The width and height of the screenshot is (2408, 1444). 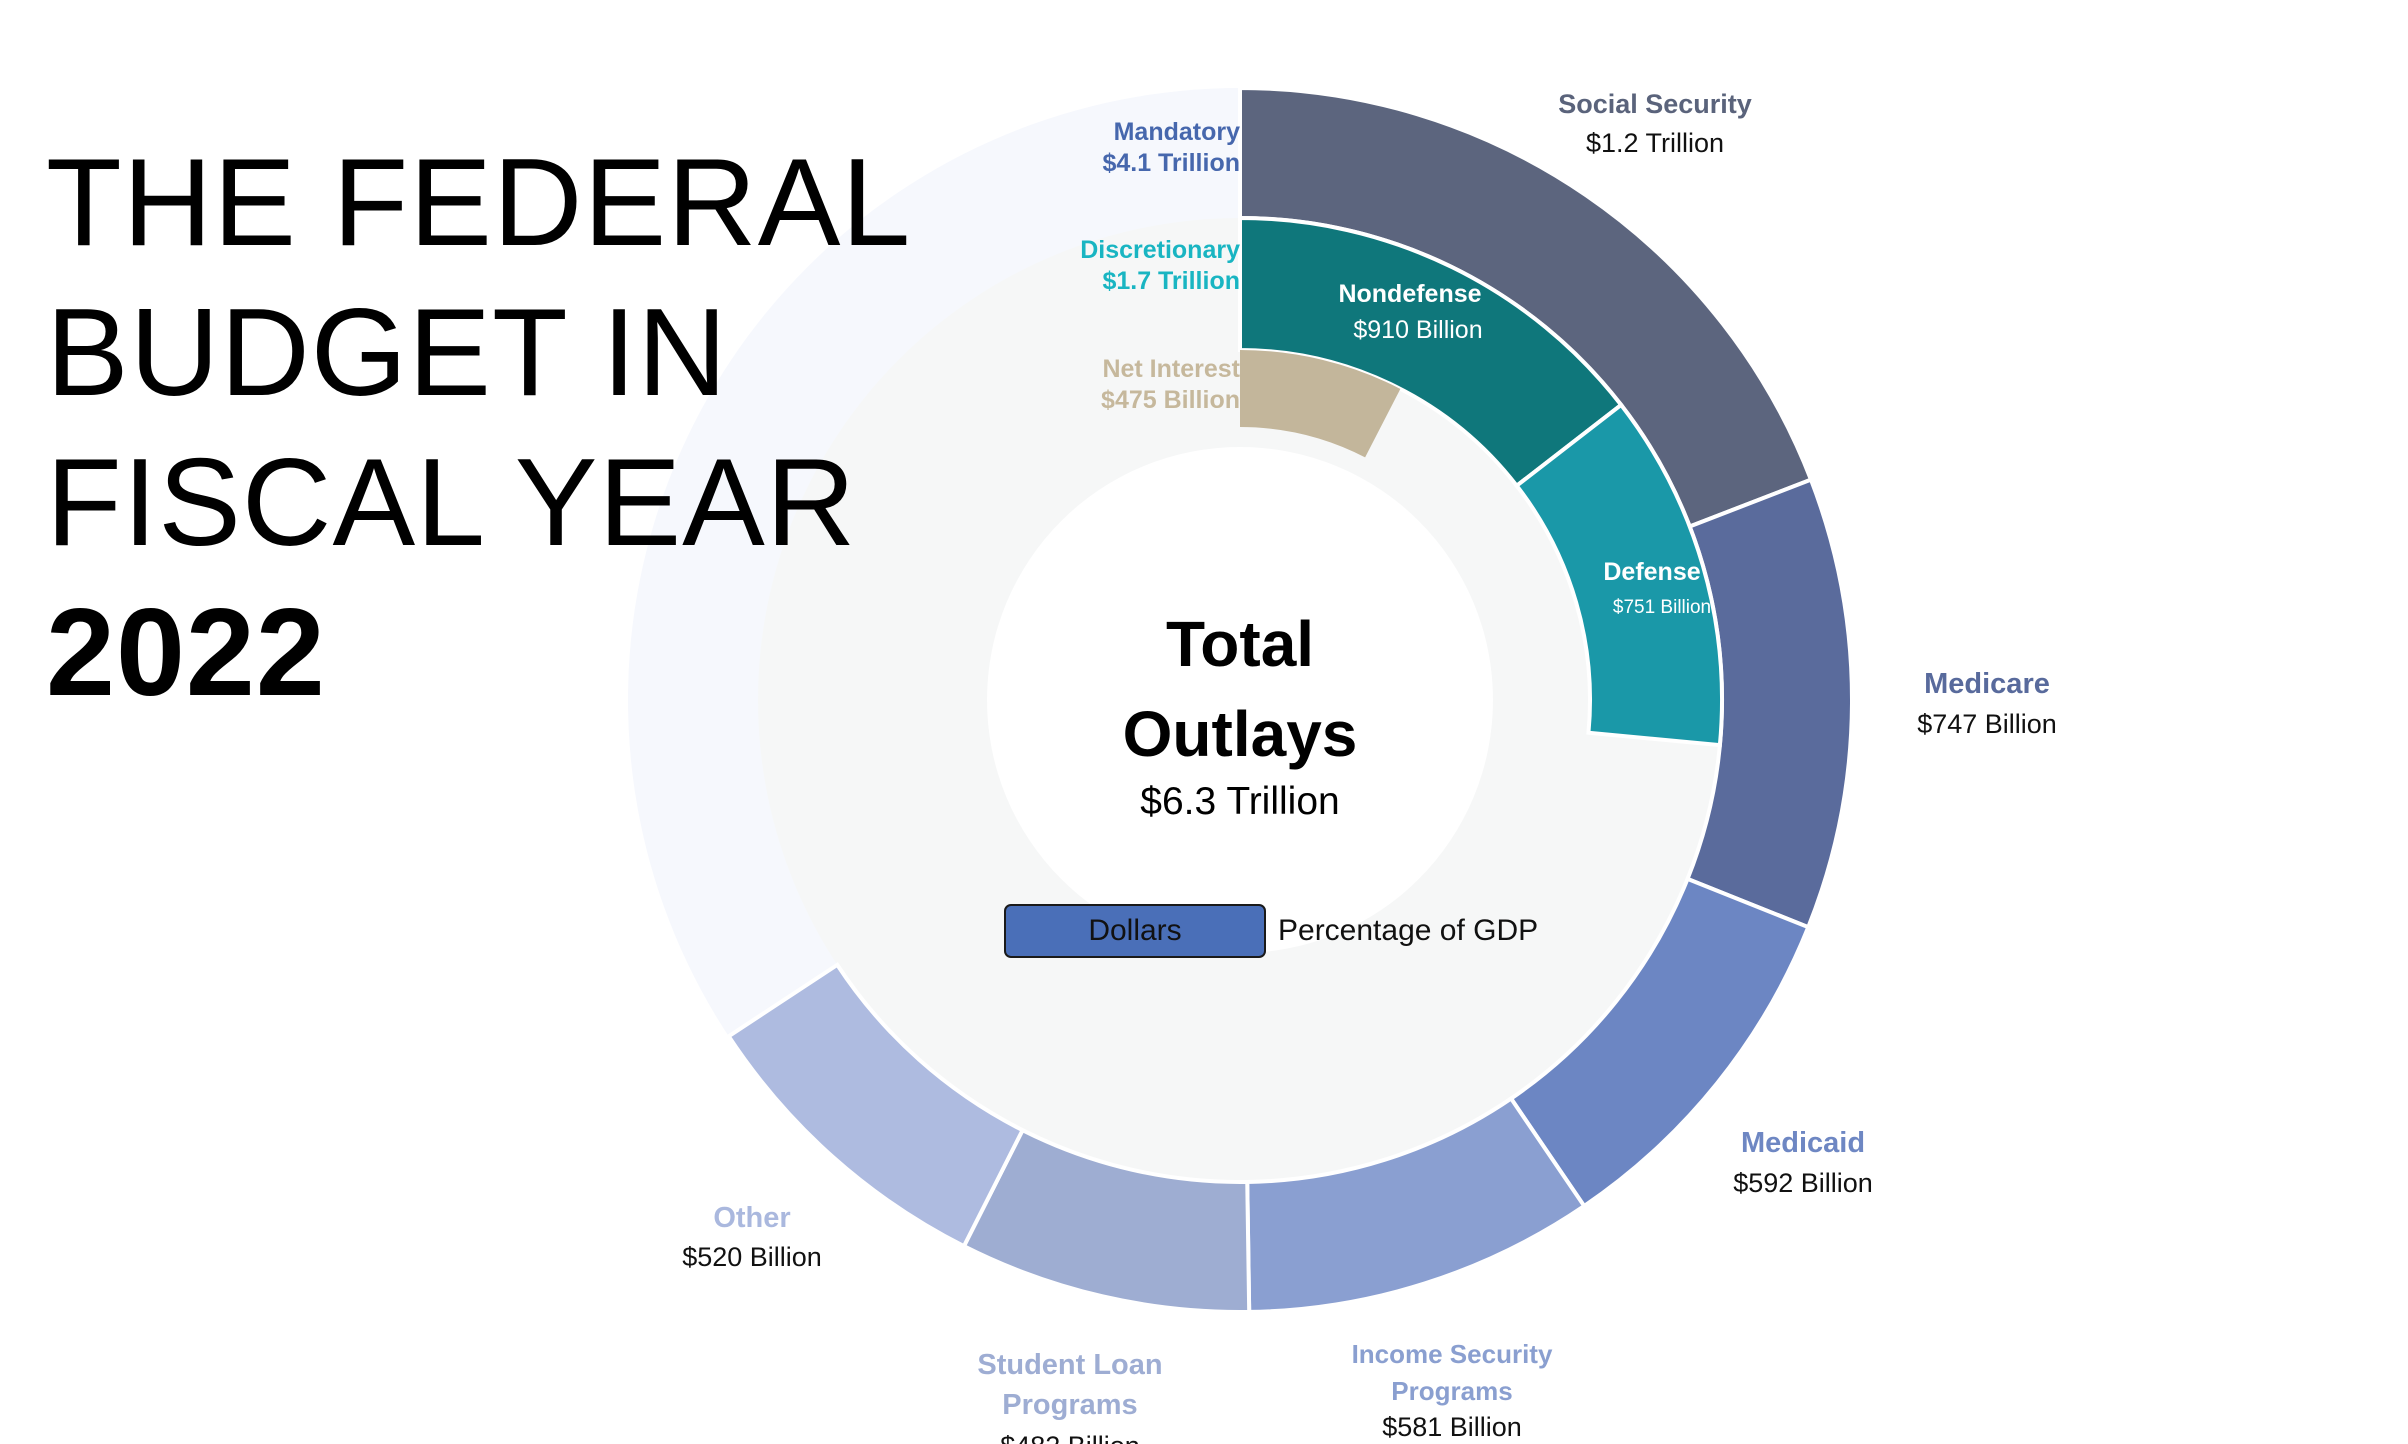 I want to click on center-title-line2: Outlays, so click(x=1240, y=734).